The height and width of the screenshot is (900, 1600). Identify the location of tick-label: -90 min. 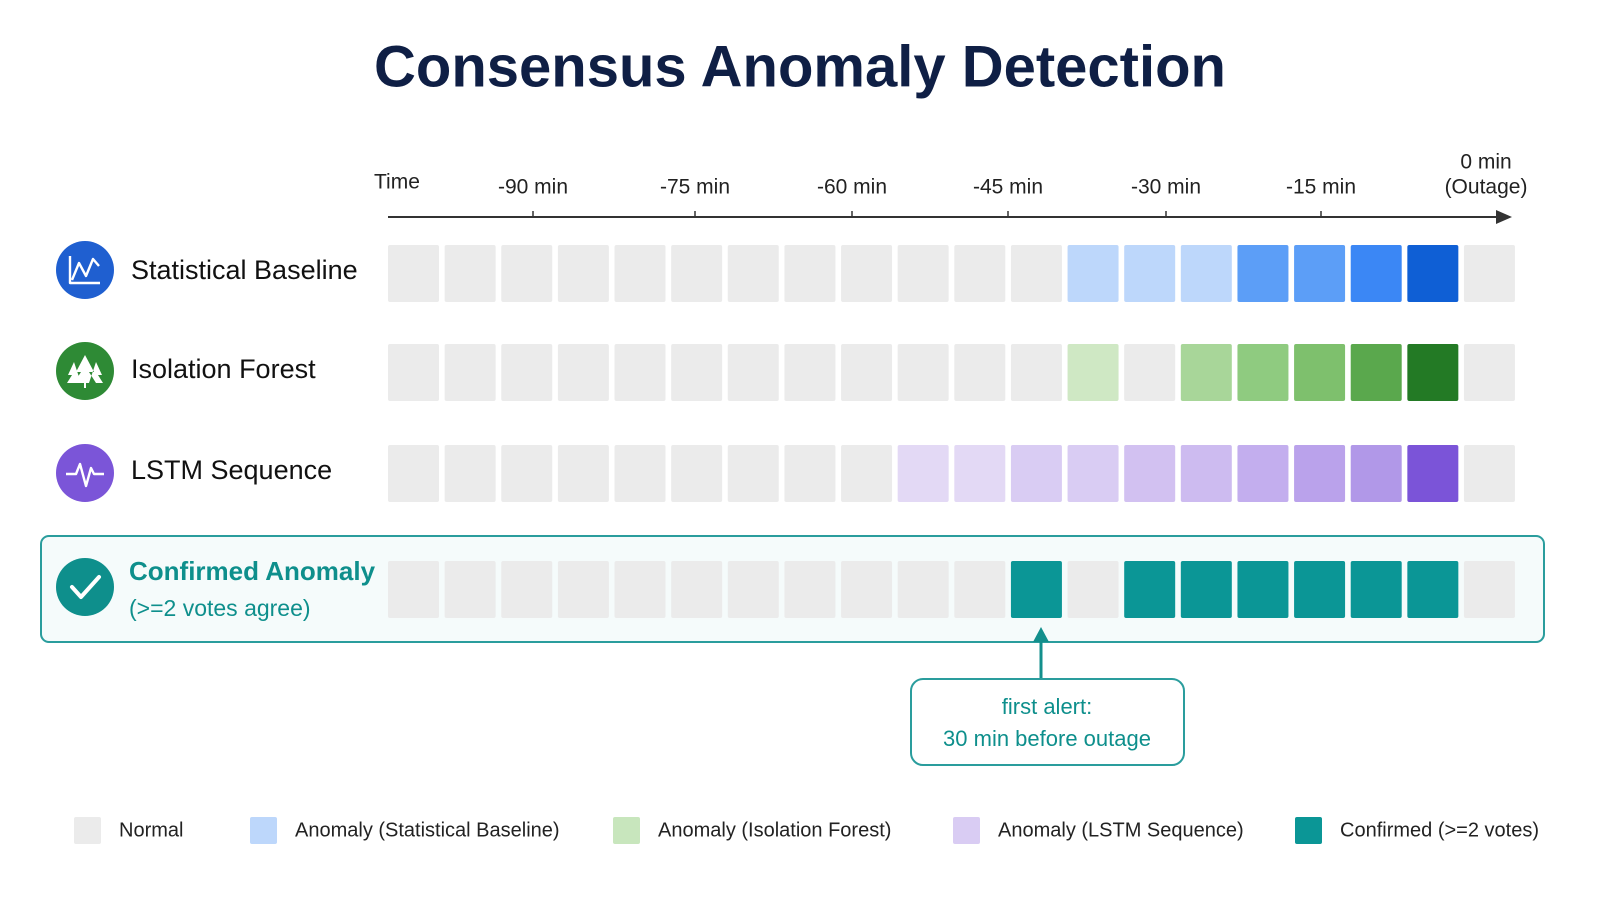
(533, 187).